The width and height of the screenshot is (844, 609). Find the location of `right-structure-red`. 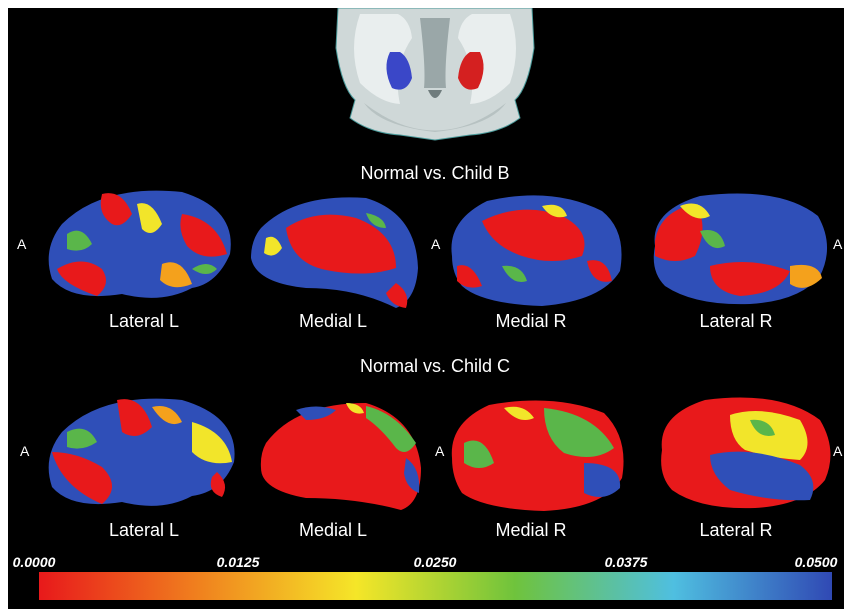

right-structure-red is located at coordinates (471, 71).